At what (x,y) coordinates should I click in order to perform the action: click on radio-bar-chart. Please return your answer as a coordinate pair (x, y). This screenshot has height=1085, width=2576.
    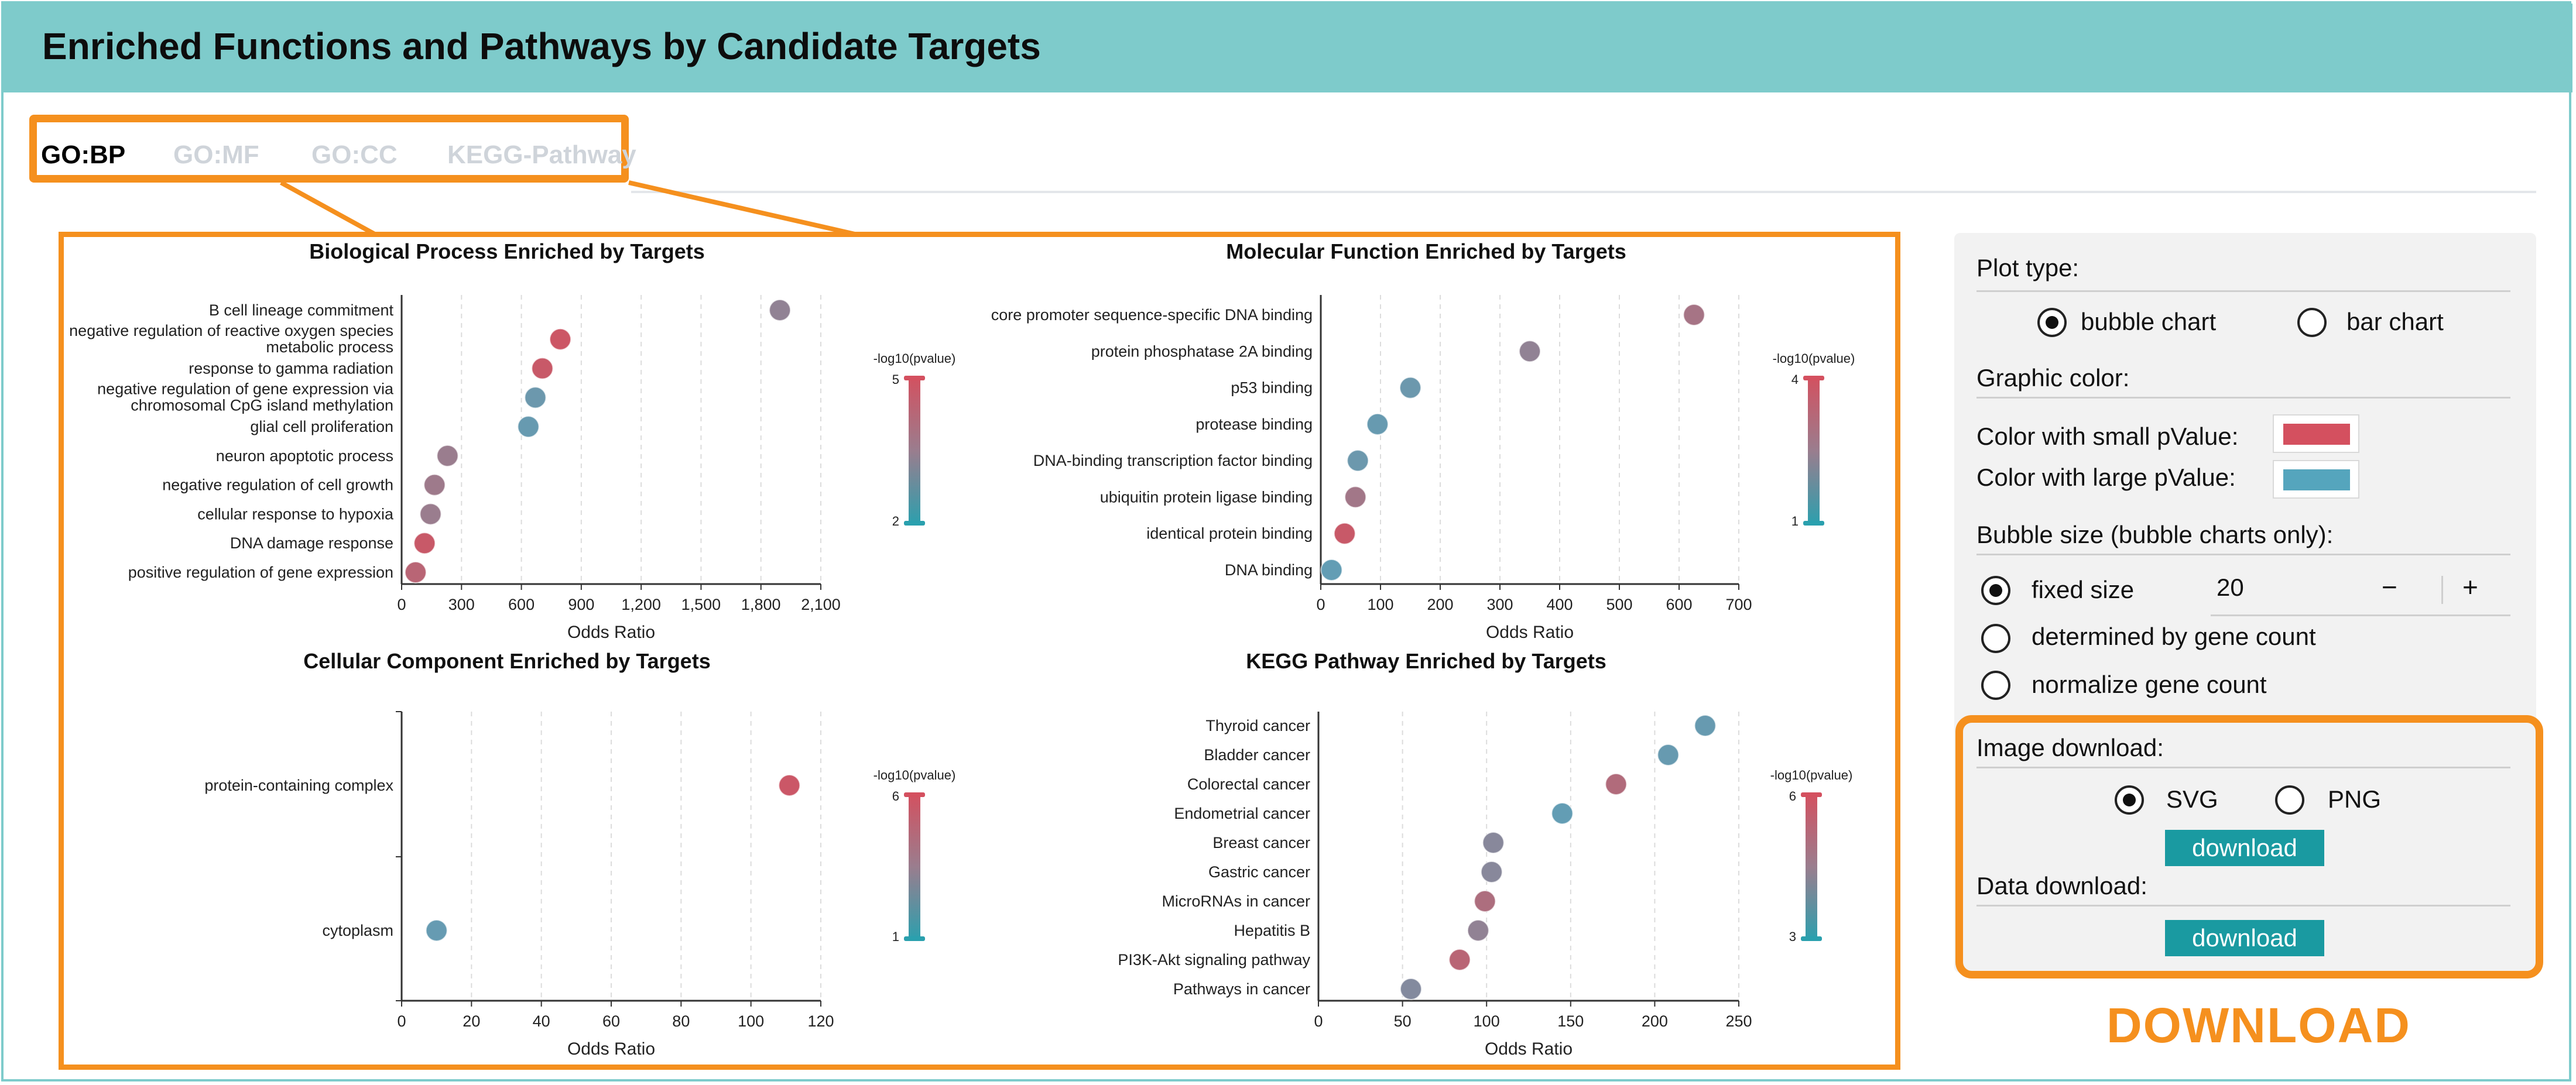
    Looking at the image, I should click on (2312, 322).